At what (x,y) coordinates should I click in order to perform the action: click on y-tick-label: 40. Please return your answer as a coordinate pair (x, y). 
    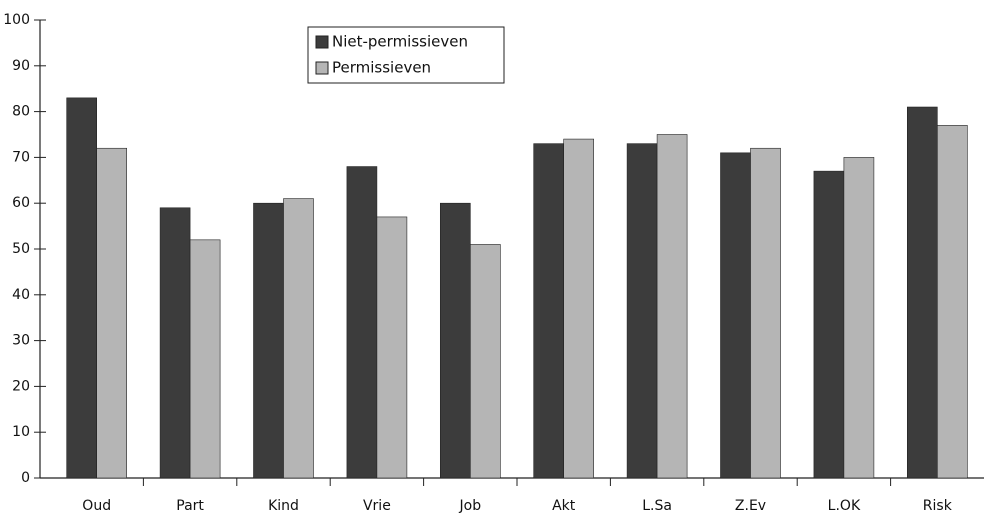
    Looking at the image, I should click on (21, 295).